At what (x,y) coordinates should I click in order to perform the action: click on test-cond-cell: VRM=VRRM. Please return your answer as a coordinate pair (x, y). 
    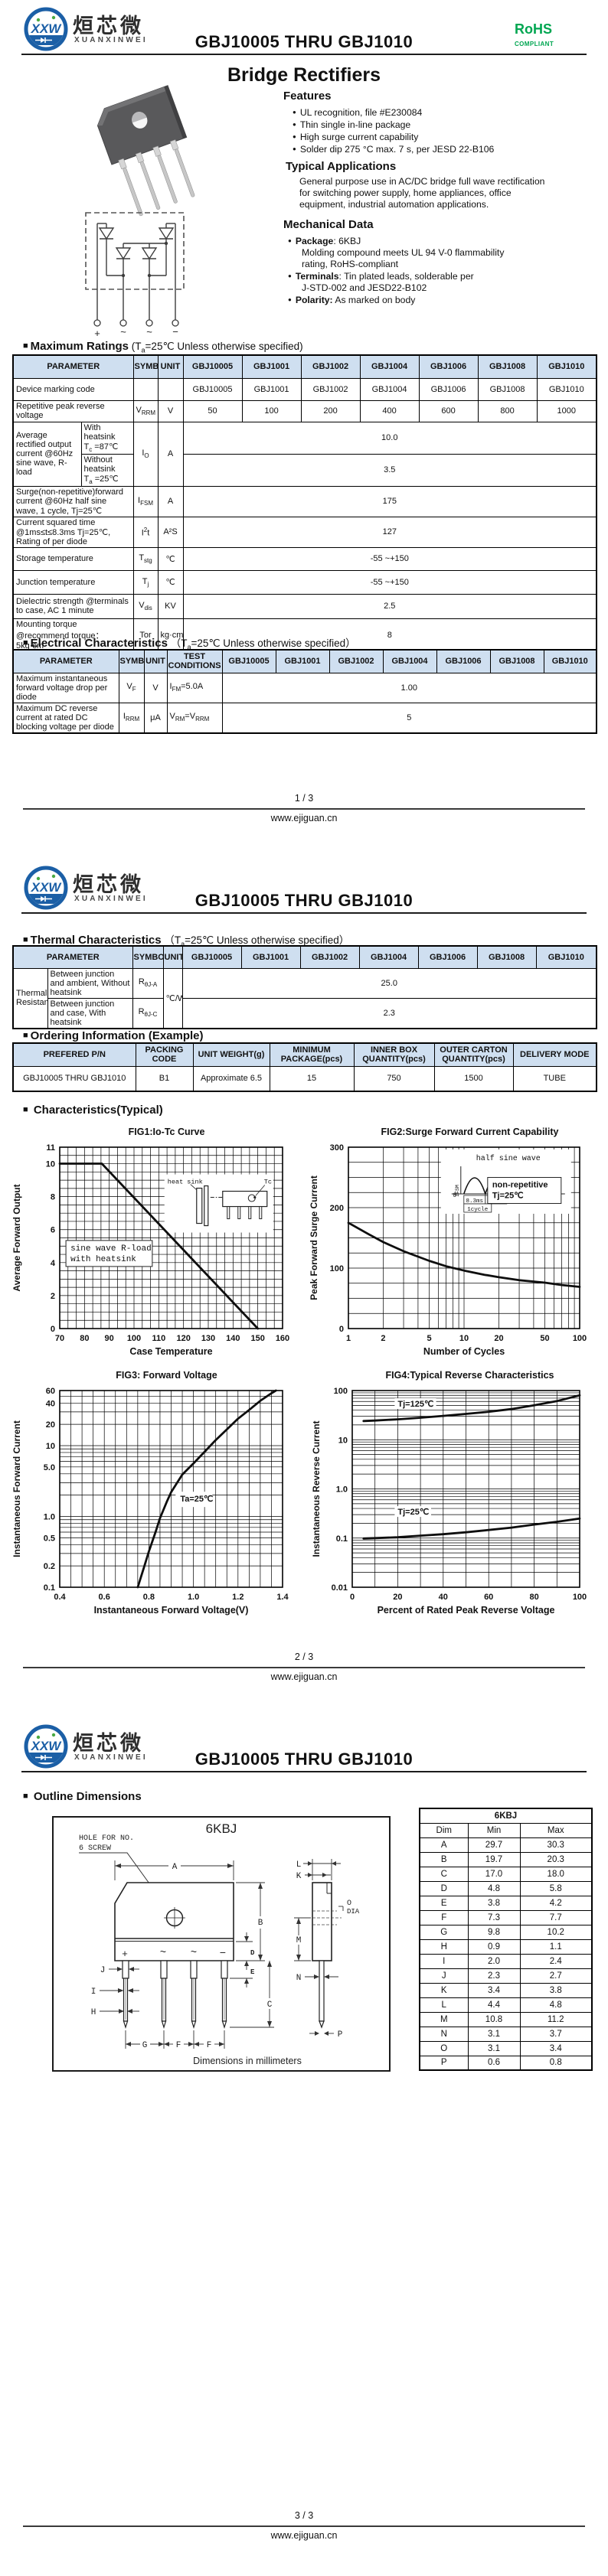
    Looking at the image, I should click on (194, 718).